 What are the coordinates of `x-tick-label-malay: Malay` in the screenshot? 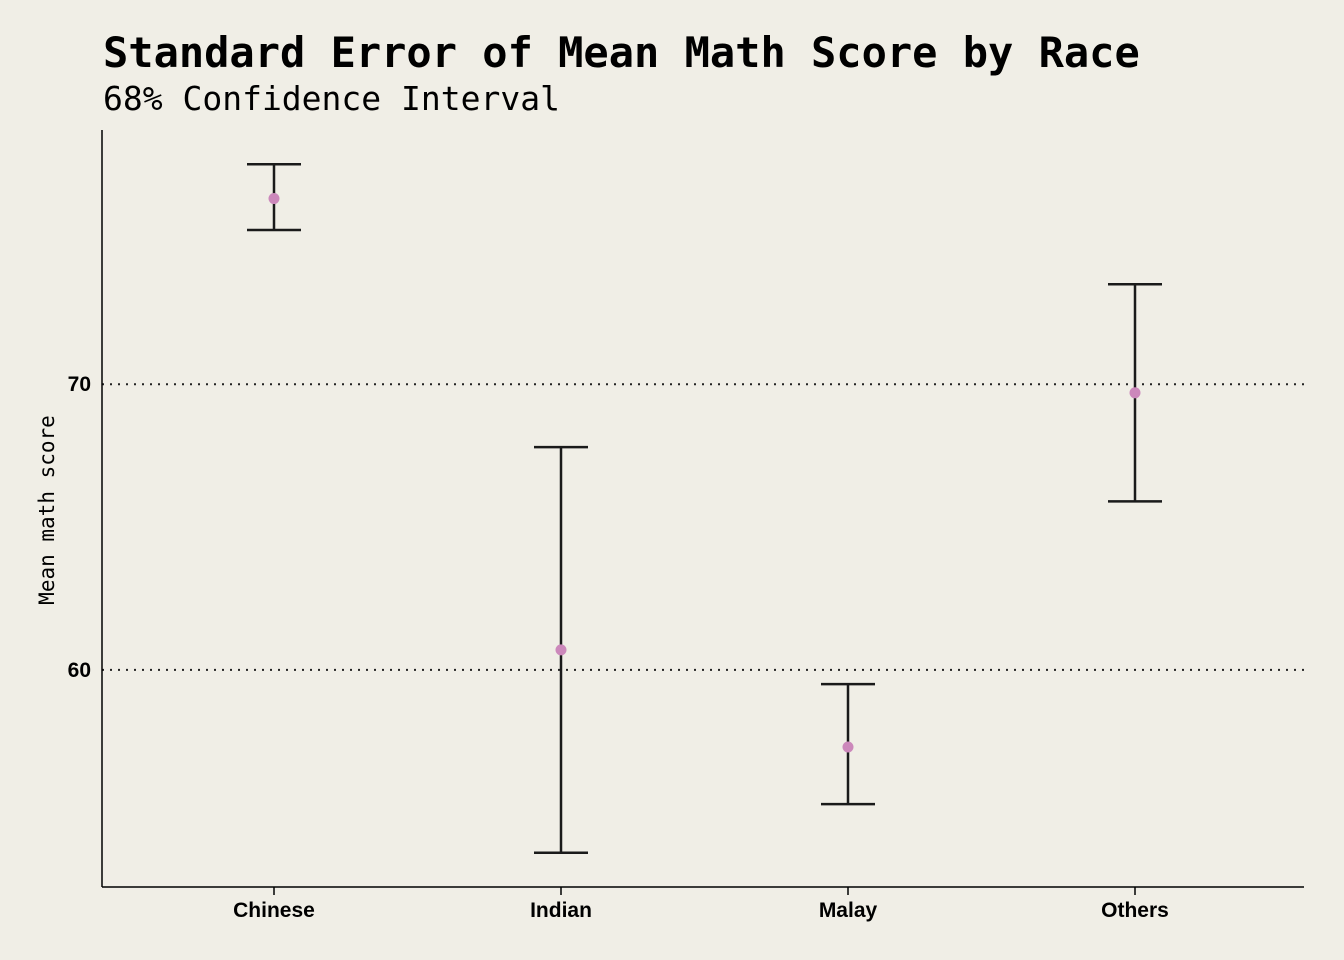 It's located at (848, 910).